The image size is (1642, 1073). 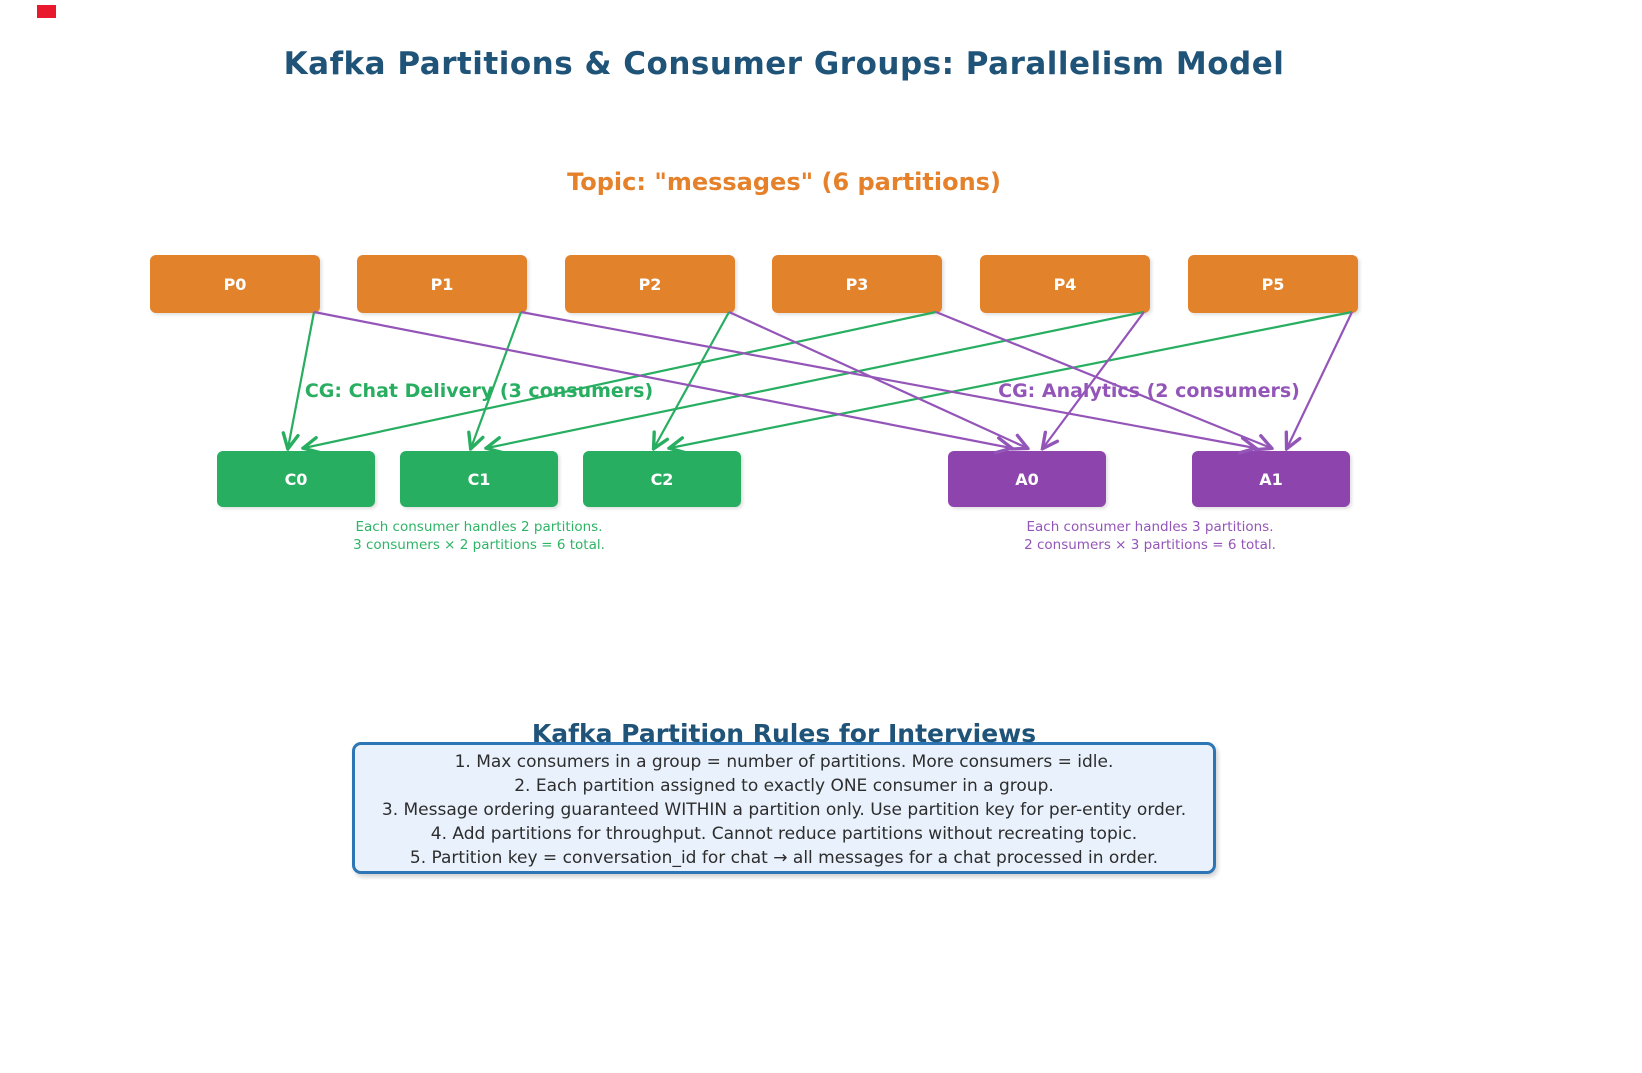 I want to click on consumer-label: A1, so click(x=1271, y=479).